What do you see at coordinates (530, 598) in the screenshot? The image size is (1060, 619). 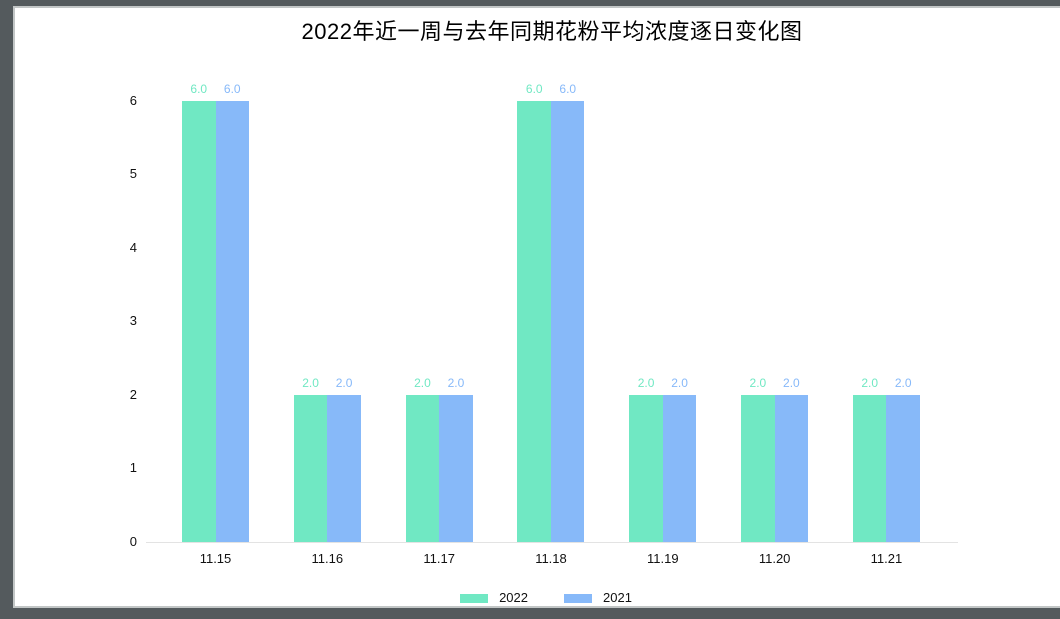 I see `chart-legend: 2022 2021` at bounding box center [530, 598].